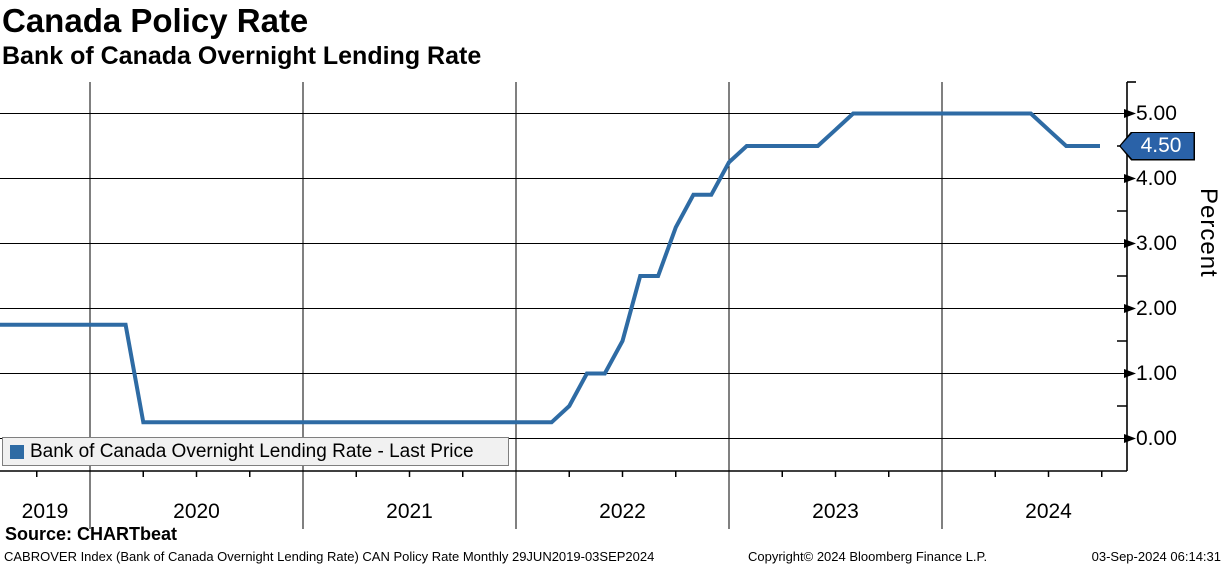 Image resolution: width=1224 pixels, height=566 pixels. Describe the element at coordinates (622, 511) in the screenshot. I see `x-axis-year-label: 2022` at that location.